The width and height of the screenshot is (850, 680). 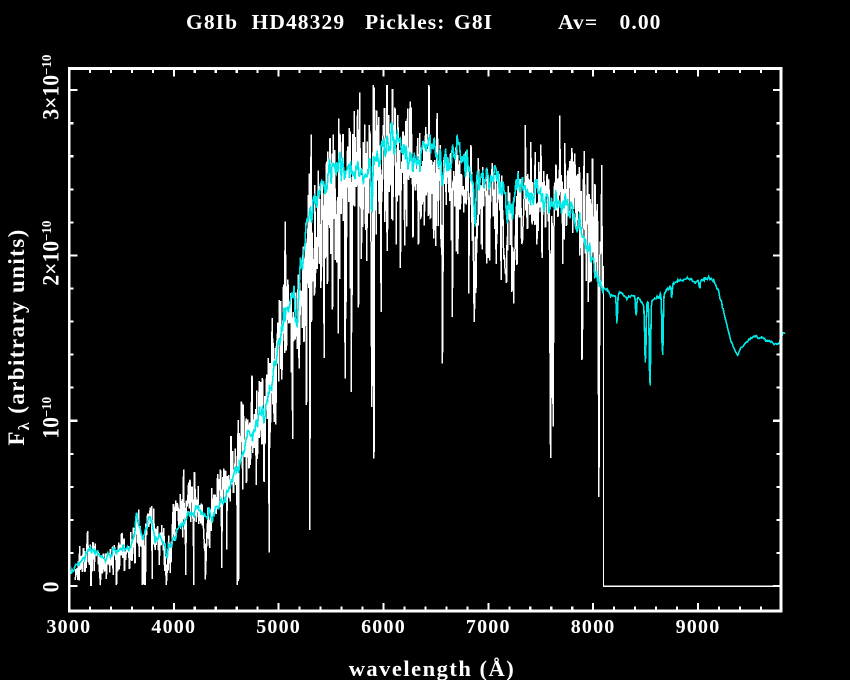 I want to click on svg-text: 3000, so click(x=68, y=627).